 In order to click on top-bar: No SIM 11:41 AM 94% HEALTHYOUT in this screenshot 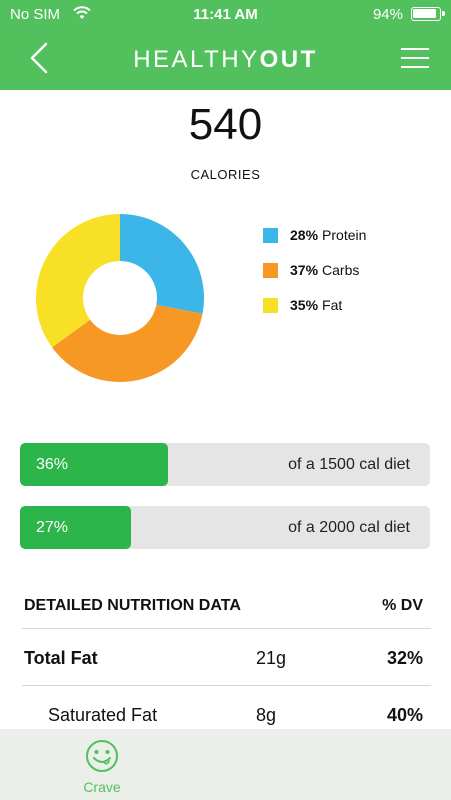, I will do `click(225, 45)`.